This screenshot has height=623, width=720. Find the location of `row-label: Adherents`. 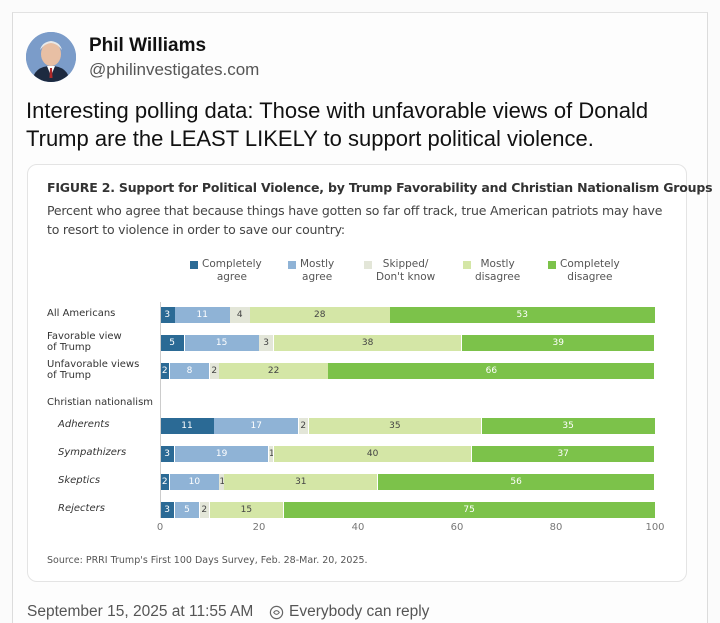

row-label: Adherents is located at coordinates (84, 424).